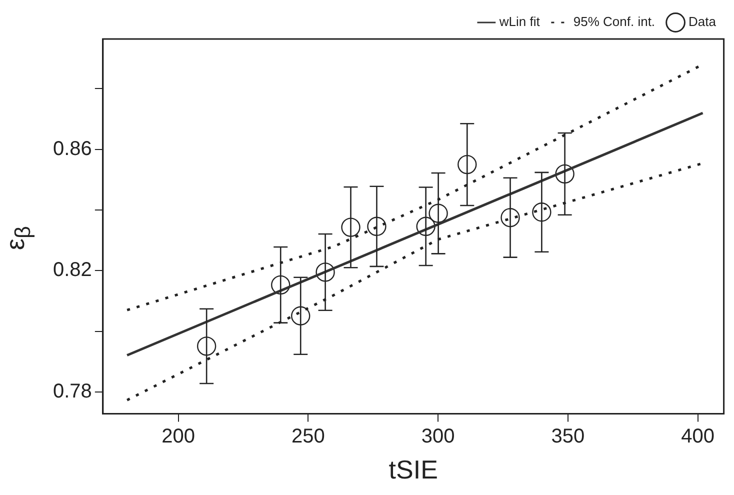  What do you see at coordinates (614, 22) in the screenshot?
I see `legend-label: 95% Conf. int.` at bounding box center [614, 22].